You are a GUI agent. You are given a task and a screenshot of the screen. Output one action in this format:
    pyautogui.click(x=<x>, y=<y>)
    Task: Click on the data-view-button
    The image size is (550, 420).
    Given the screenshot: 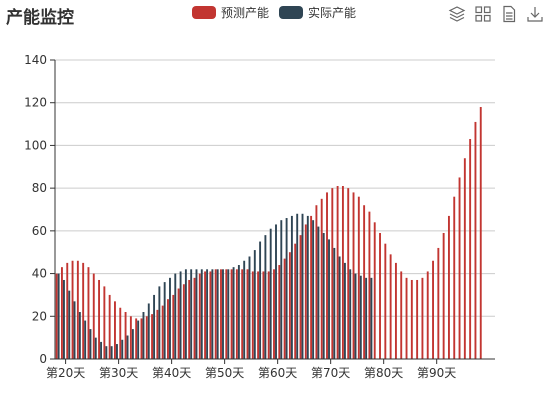 What is the action you would take?
    pyautogui.click(x=457, y=14)
    